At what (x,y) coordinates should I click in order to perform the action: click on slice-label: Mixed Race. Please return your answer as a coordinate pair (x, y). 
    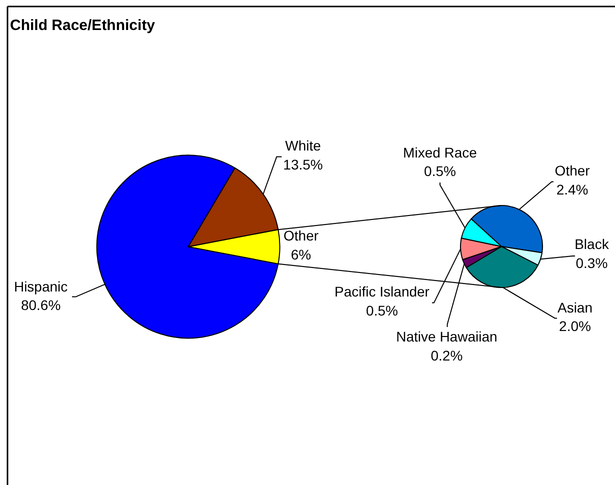
    Looking at the image, I should click on (440, 152).